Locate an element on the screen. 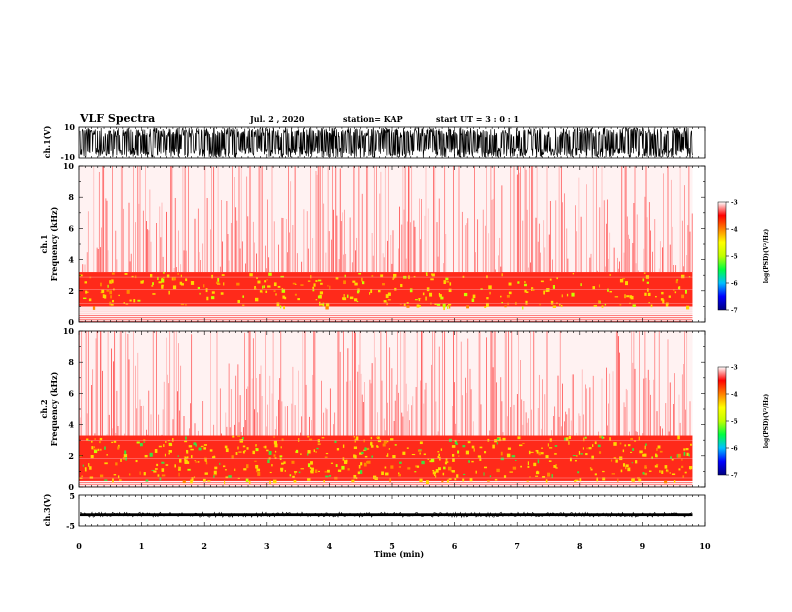  x-tick-label: 8 is located at coordinates (580, 546).